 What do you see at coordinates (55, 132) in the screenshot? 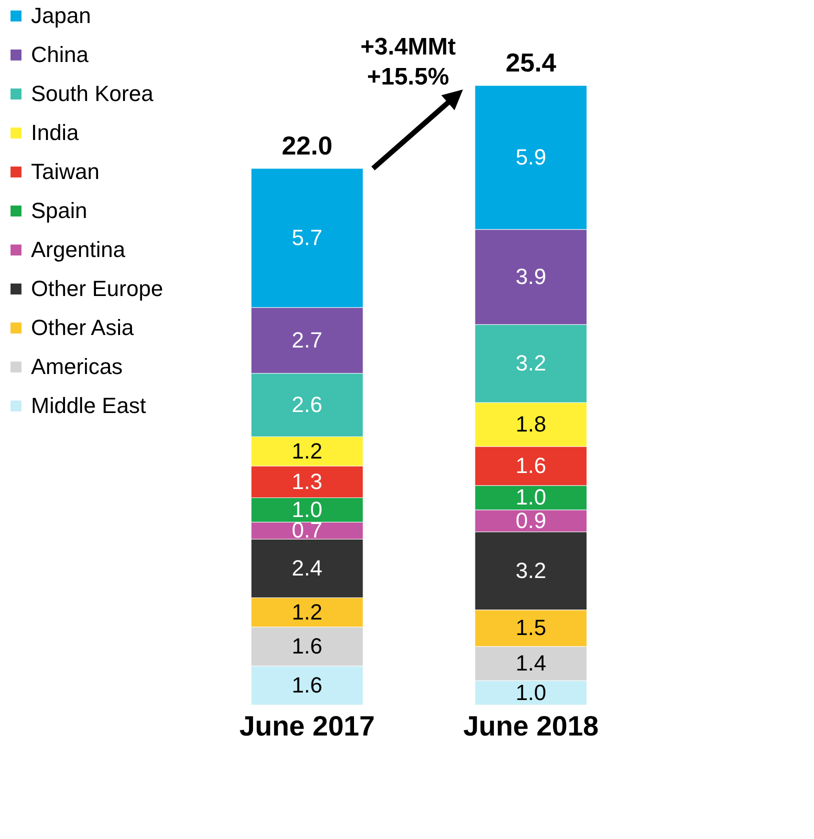
I see `legend-label: India` at bounding box center [55, 132].